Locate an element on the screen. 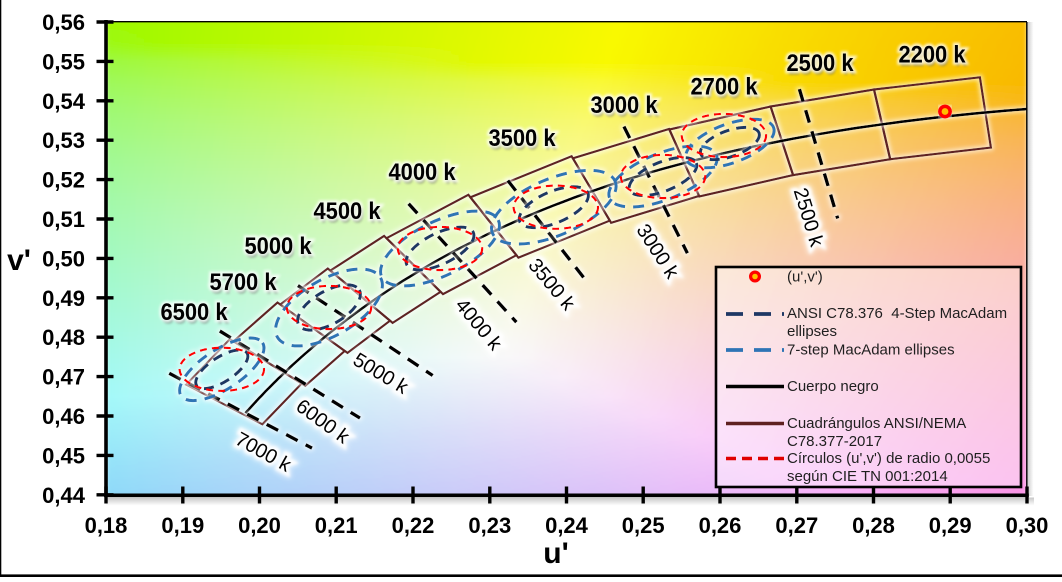  svg-text:Círculos (u',v') de radio 0,00: Círculos (u',v') de radio 0,0055 is located at coordinates (888, 458).